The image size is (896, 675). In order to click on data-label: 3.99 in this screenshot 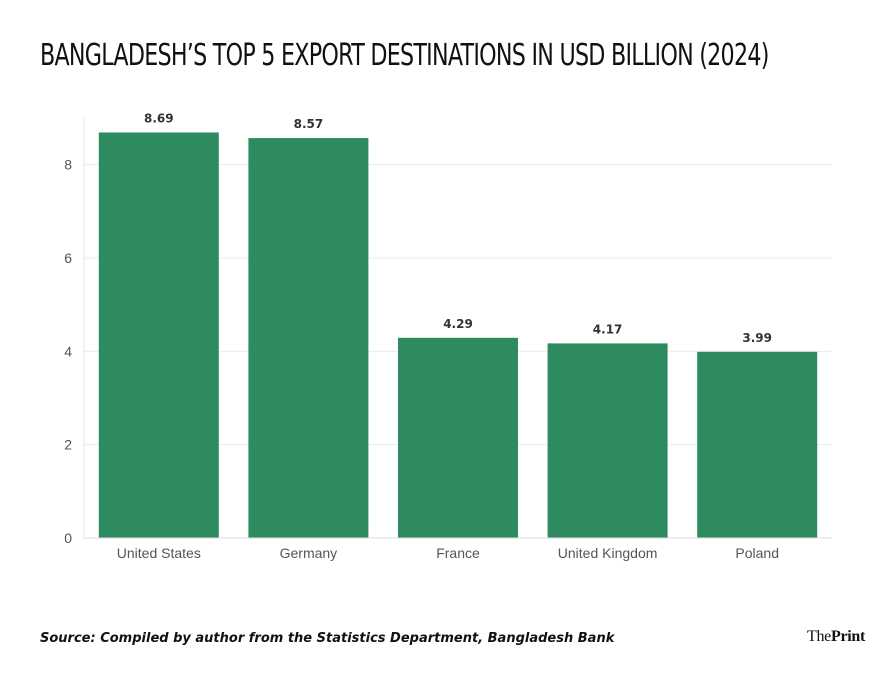, I will do `click(757, 338)`.